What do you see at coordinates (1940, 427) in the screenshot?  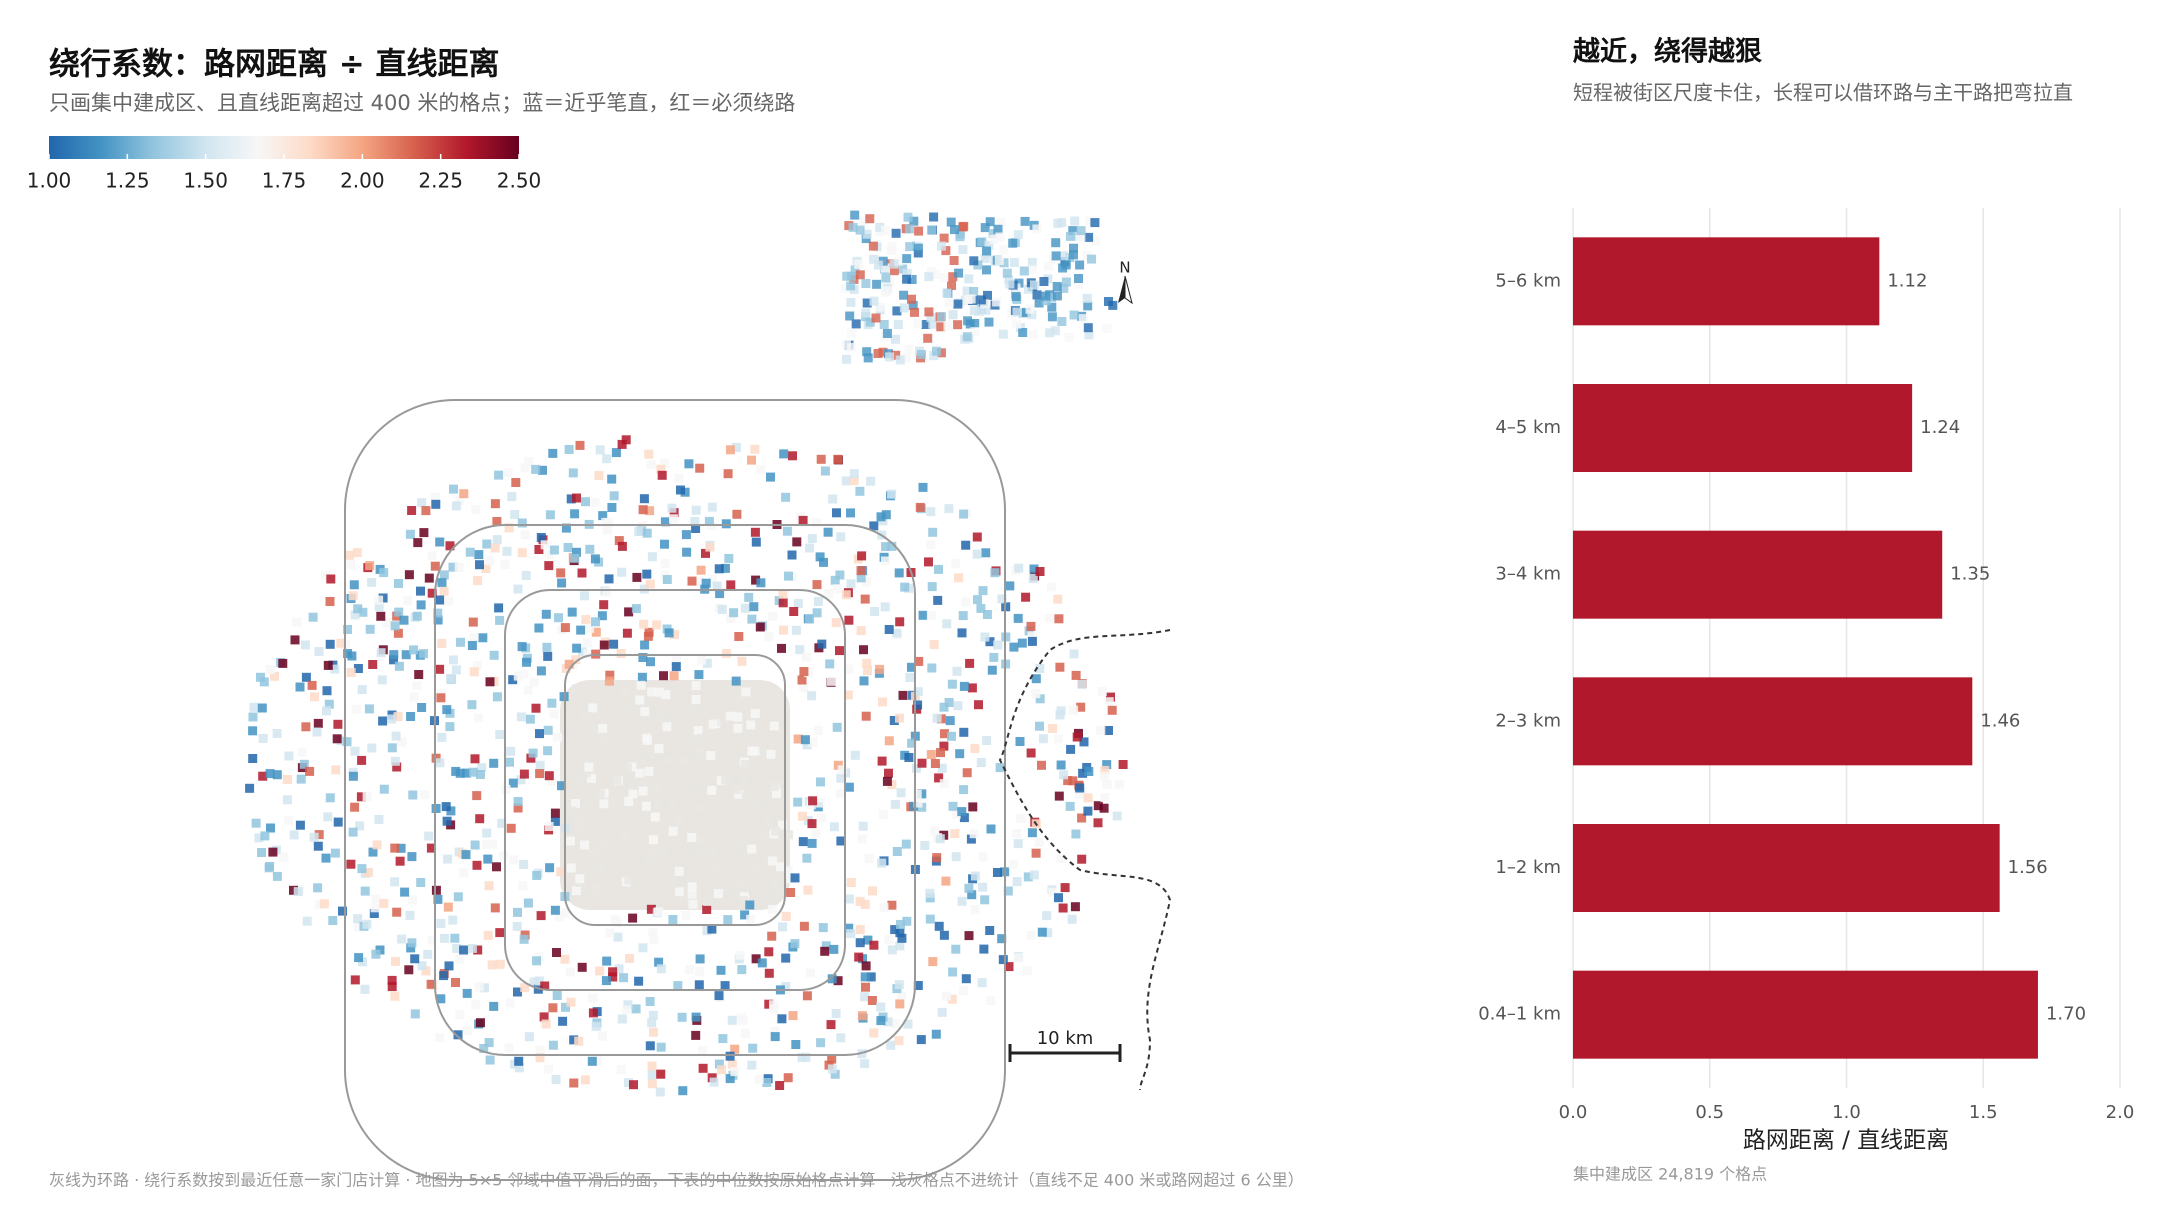 I see `value-label: 1.24` at bounding box center [1940, 427].